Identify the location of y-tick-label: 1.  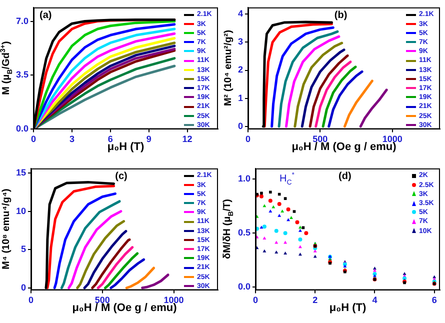
(241, 97).